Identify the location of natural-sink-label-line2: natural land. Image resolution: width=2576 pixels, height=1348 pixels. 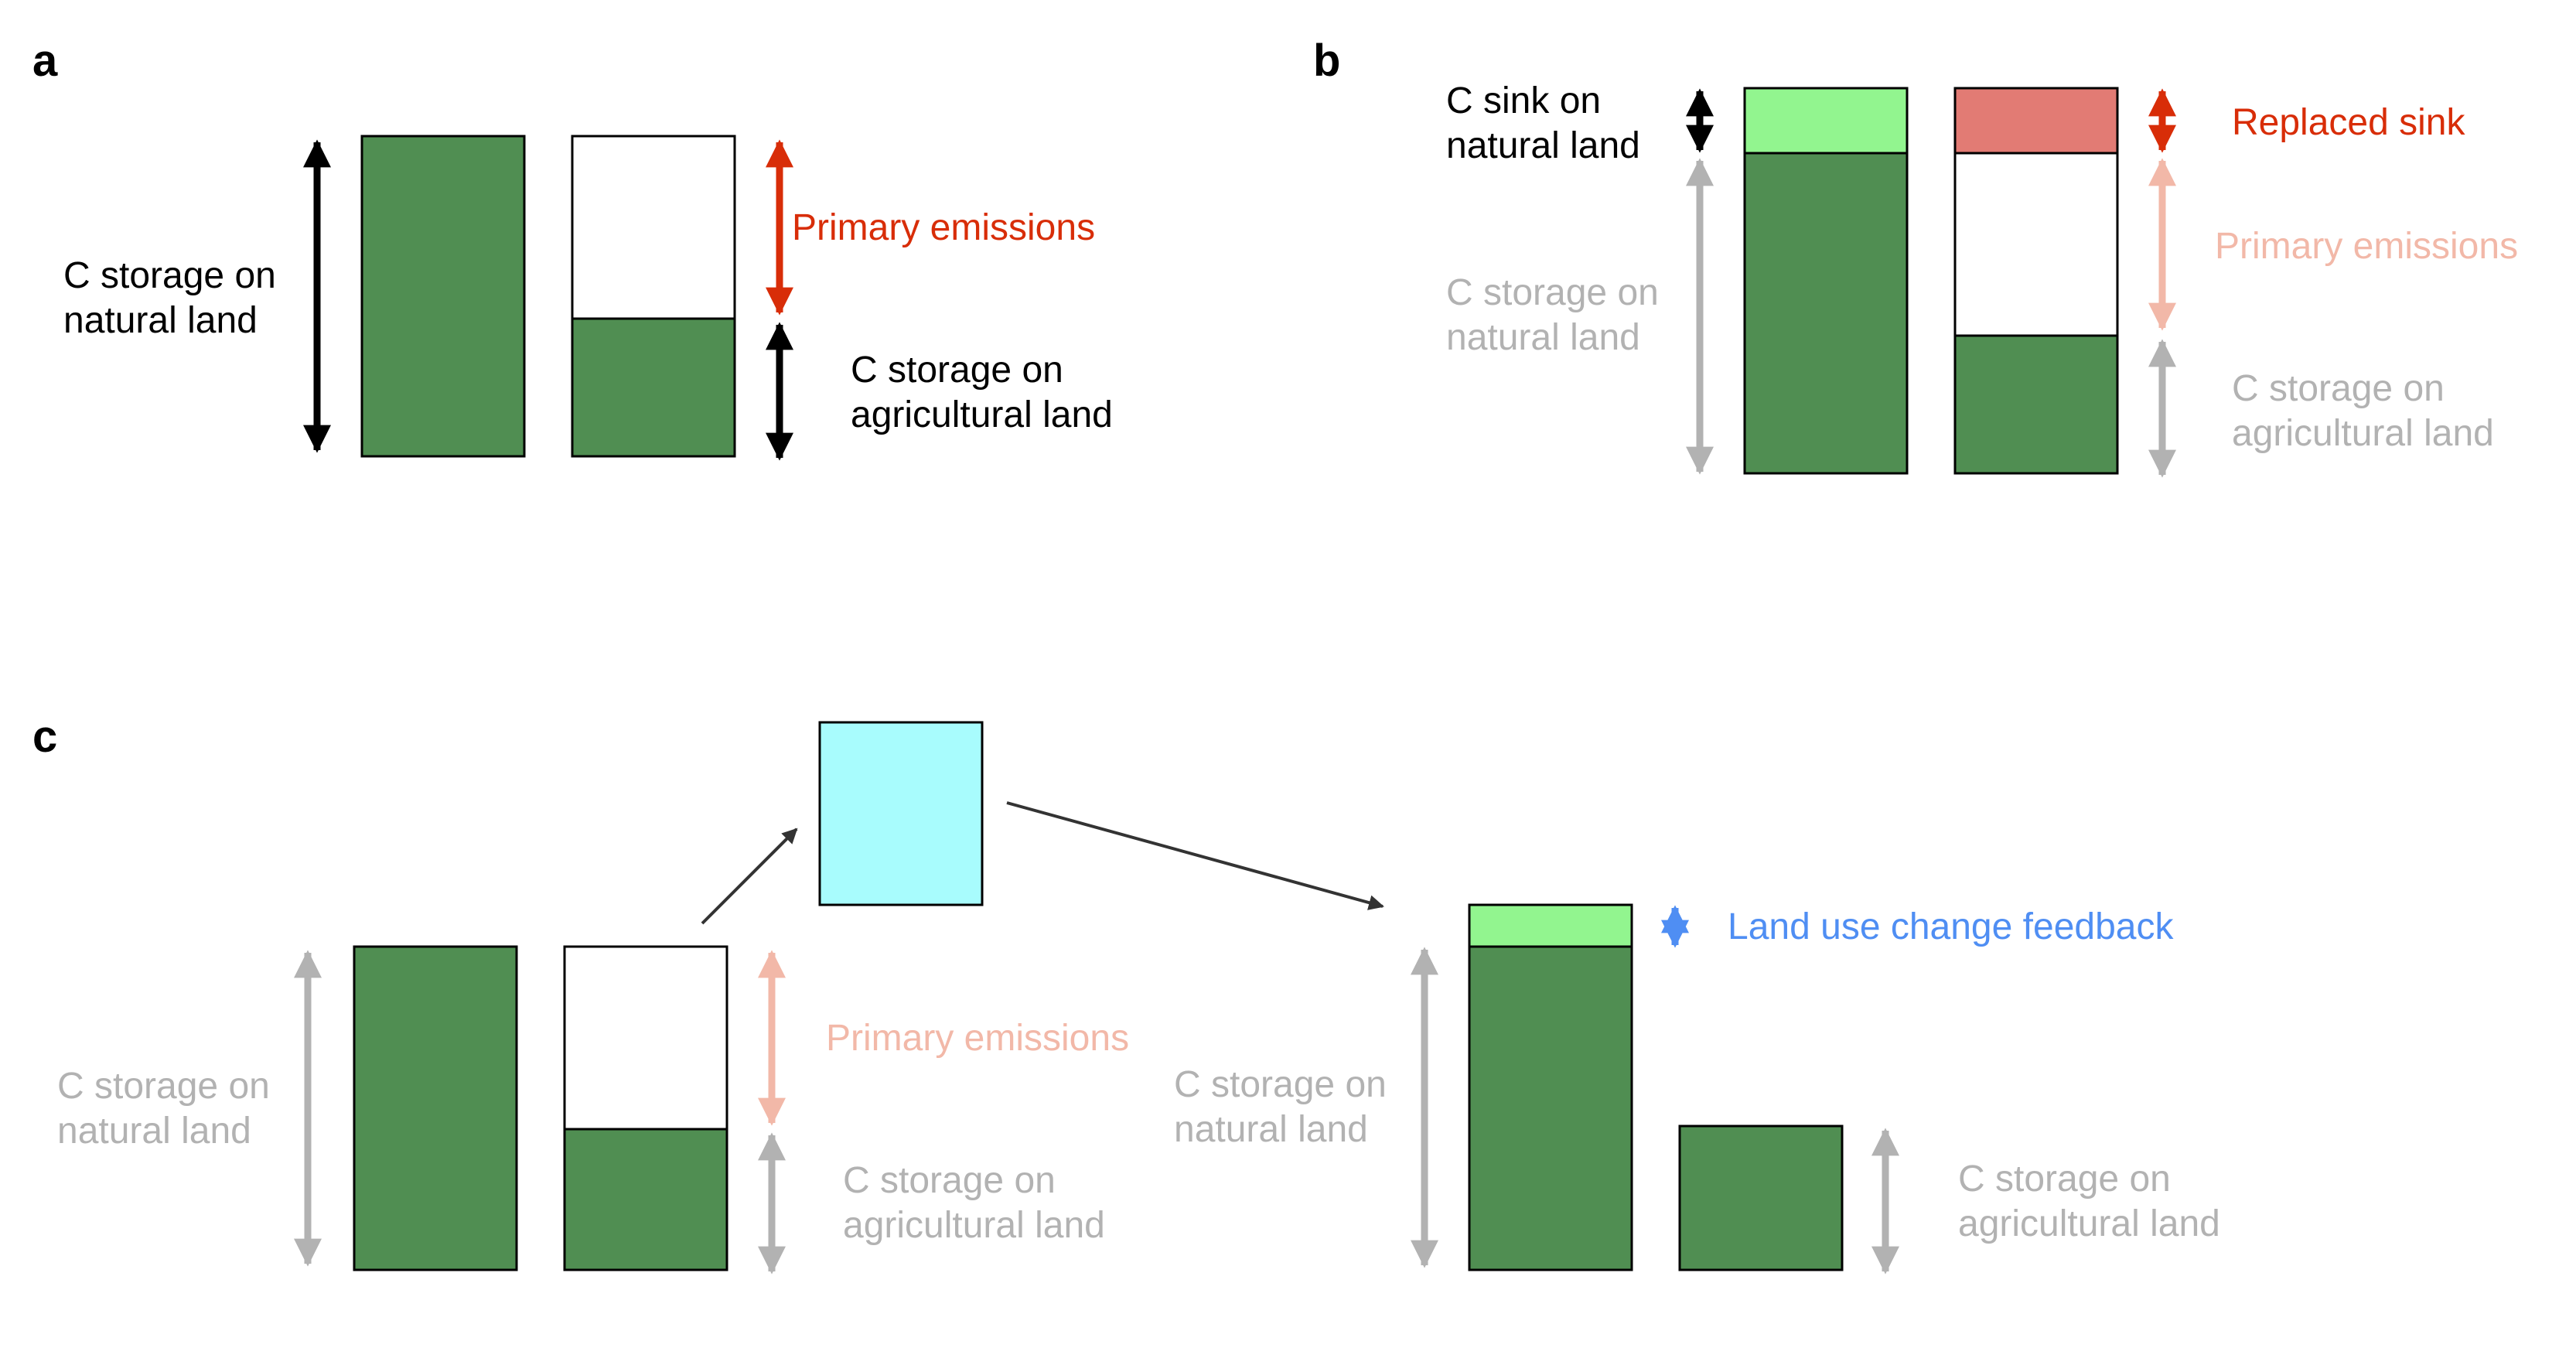
(1543, 145).